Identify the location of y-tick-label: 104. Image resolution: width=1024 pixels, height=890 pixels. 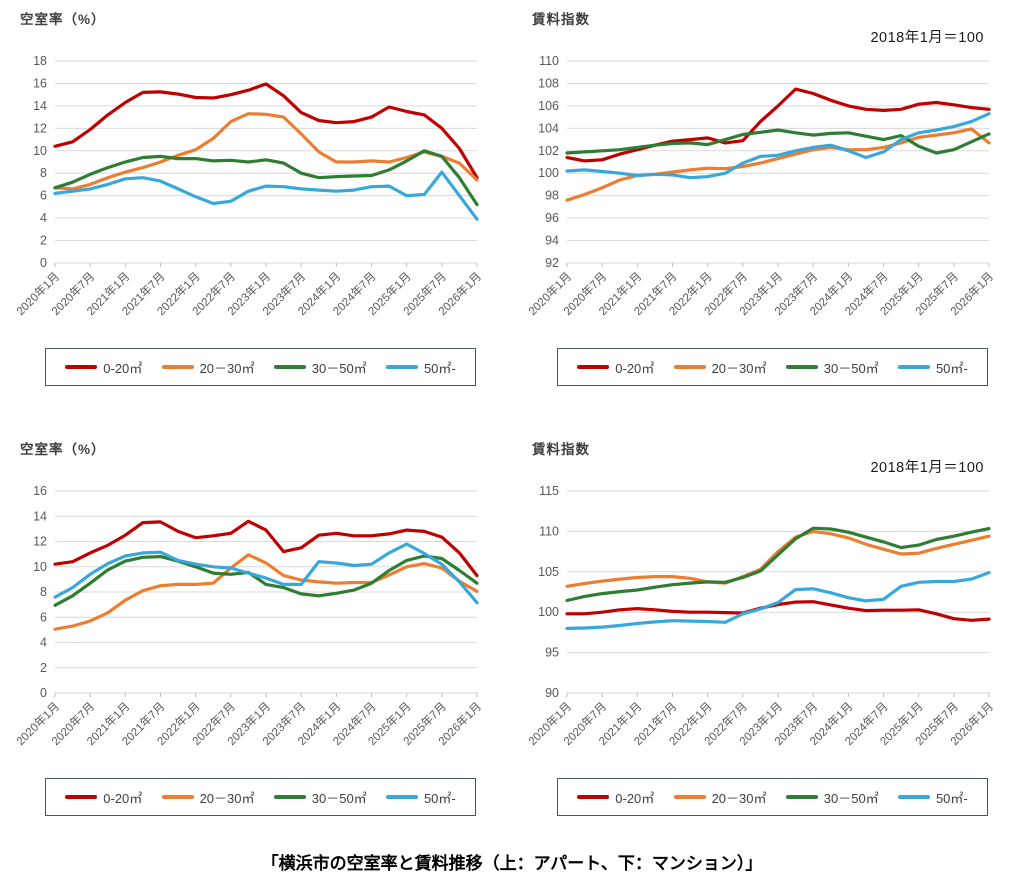
(548, 128).